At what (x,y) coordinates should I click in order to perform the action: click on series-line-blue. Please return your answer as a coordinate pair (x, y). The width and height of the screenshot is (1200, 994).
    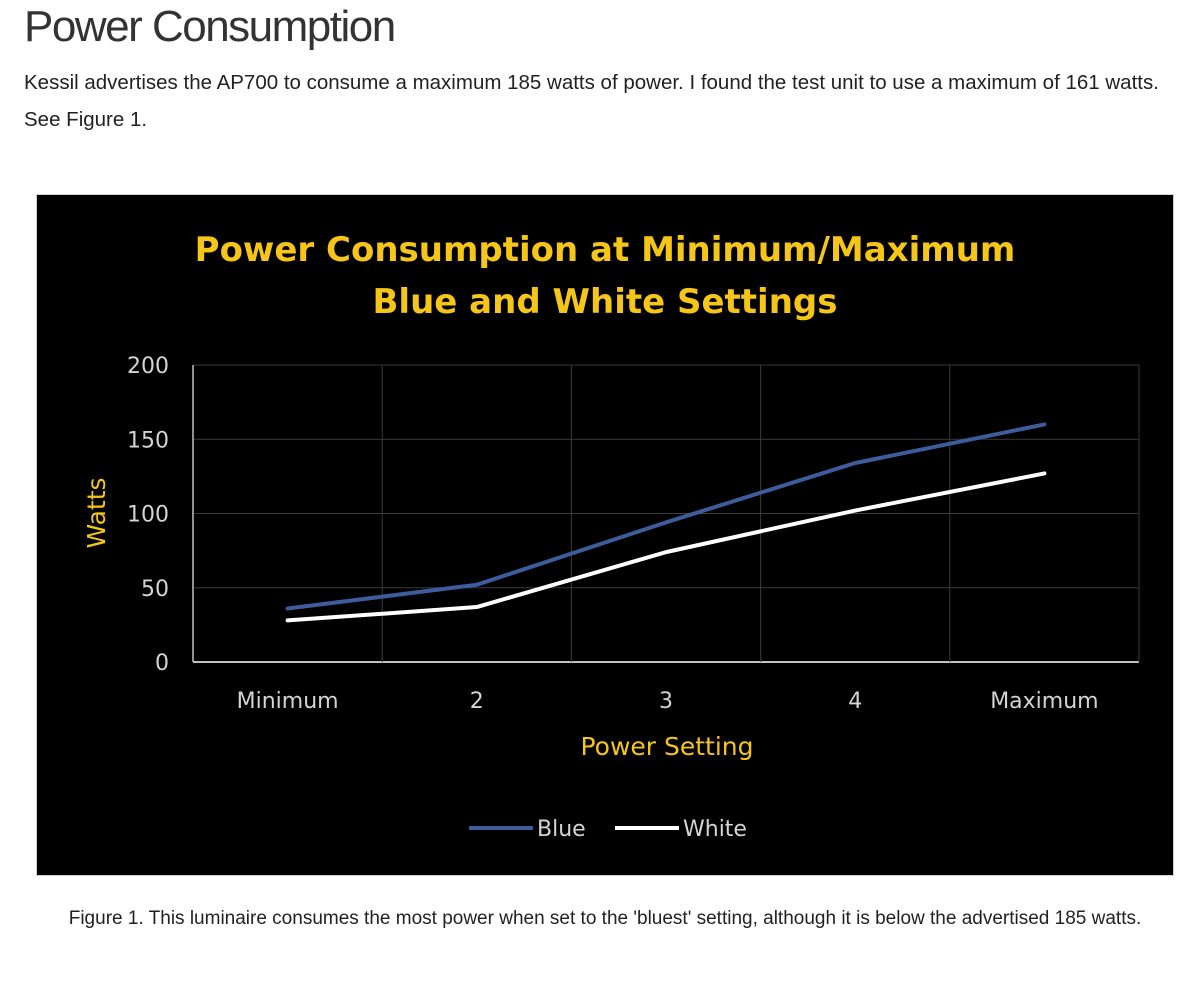
    Looking at the image, I should click on (666, 516).